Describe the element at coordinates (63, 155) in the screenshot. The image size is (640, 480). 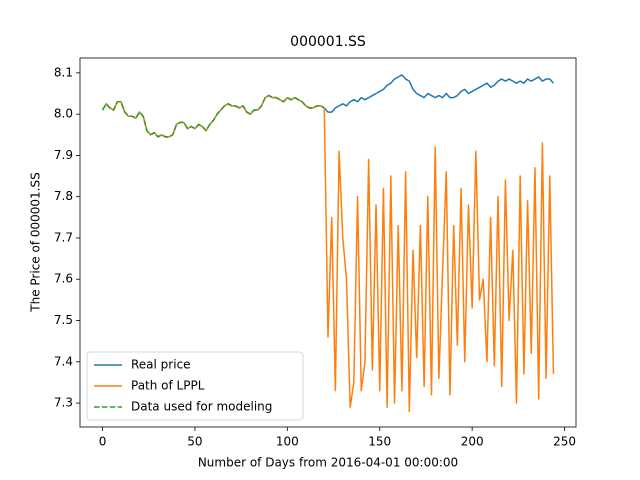
I see `y-tick-label: 7.9` at that location.